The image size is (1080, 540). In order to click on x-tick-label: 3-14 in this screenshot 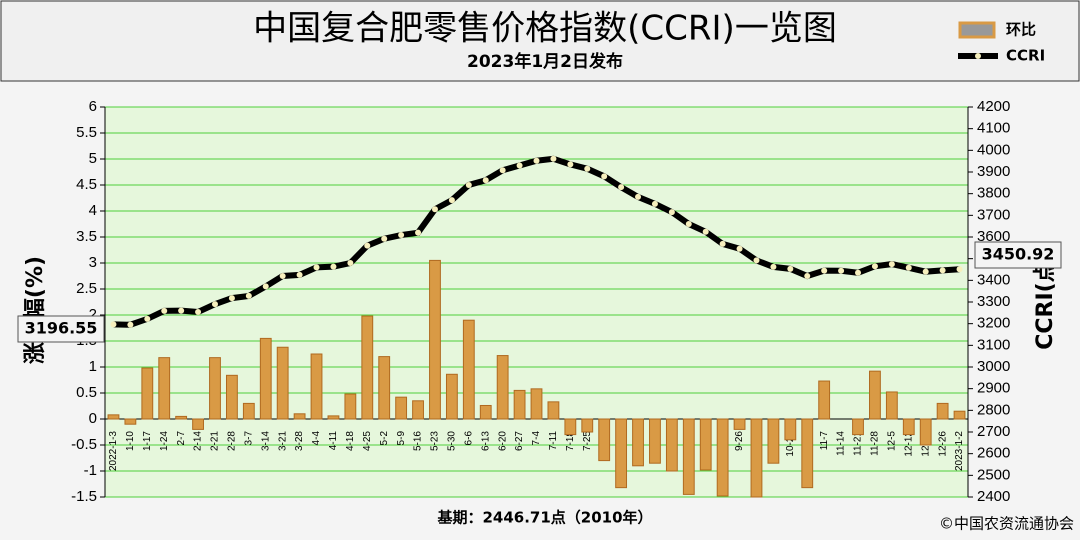, I will do `click(265, 441)`.